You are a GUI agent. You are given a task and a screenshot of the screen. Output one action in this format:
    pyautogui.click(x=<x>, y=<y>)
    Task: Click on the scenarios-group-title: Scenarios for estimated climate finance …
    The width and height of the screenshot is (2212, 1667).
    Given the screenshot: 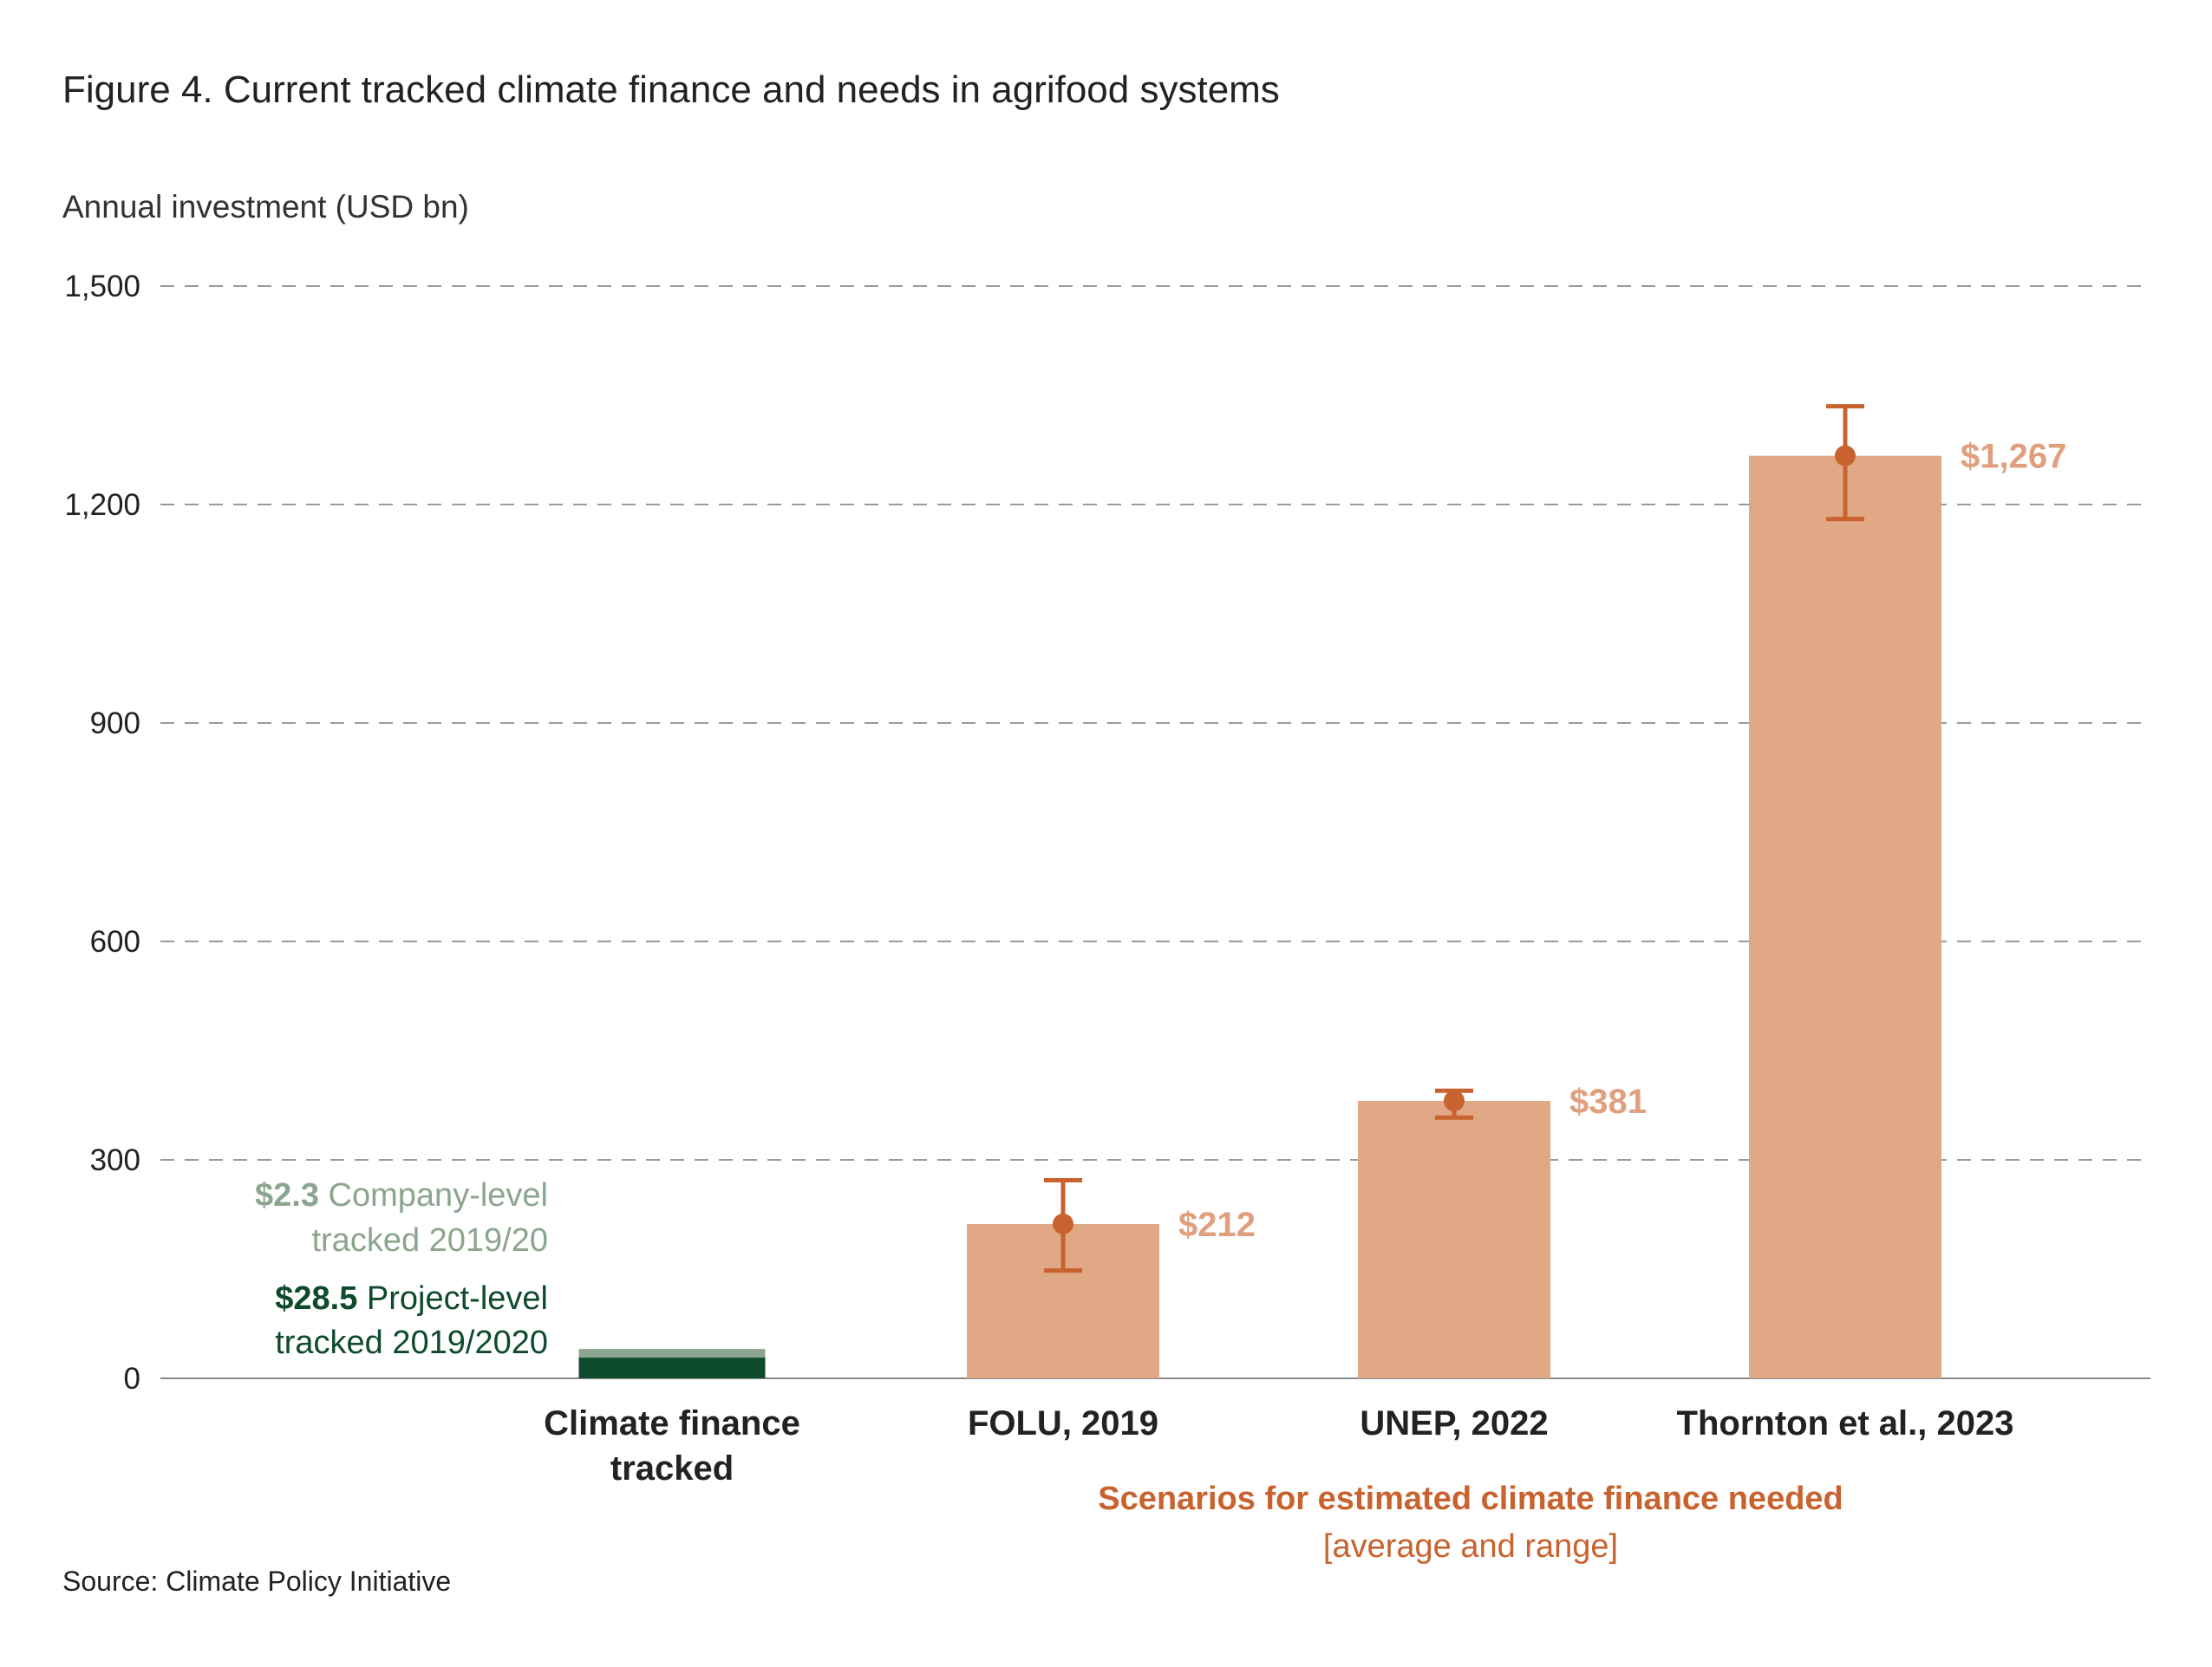 What is the action you would take?
    pyautogui.click(x=1470, y=1499)
    